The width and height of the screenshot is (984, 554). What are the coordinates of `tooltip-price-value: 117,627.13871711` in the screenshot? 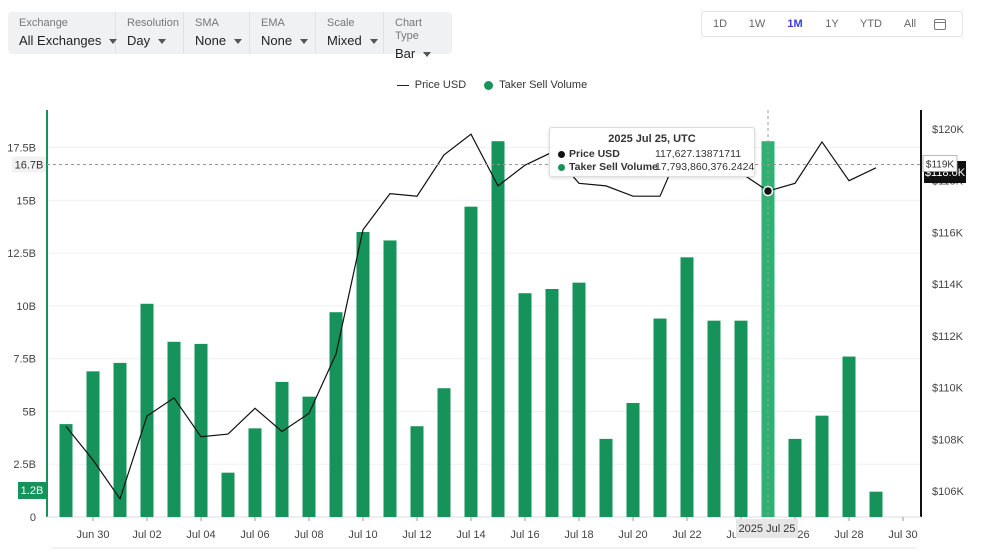 It's located at (698, 154).